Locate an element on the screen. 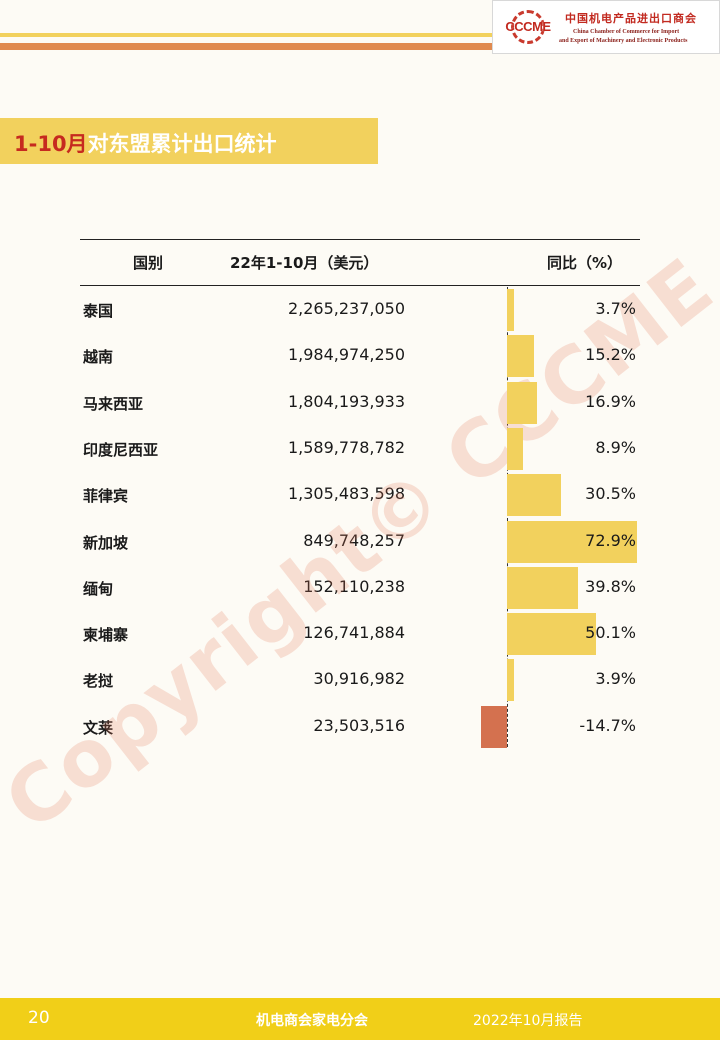 The height and width of the screenshot is (1040, 720). row-yoy-percent: -14.7% is located at coordinates (607, 725).